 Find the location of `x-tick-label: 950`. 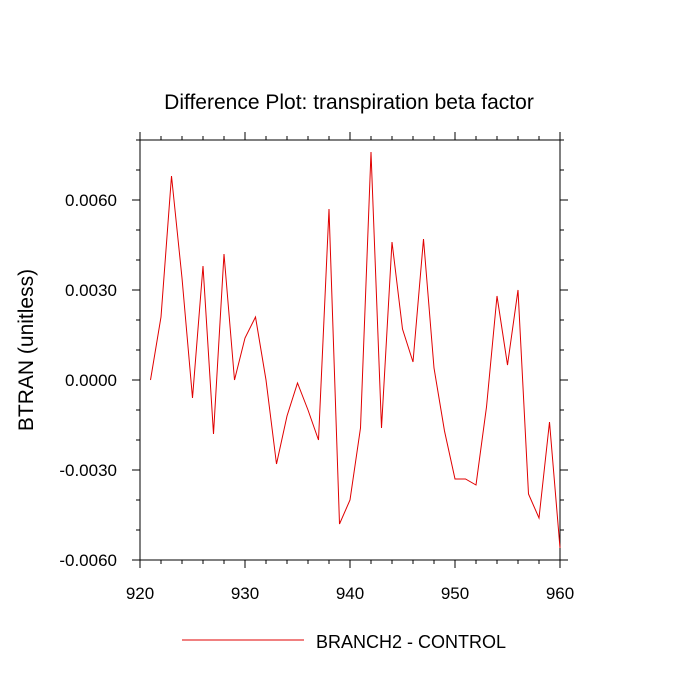

x-tick-label: 950 is located at coordinates (455, 593).